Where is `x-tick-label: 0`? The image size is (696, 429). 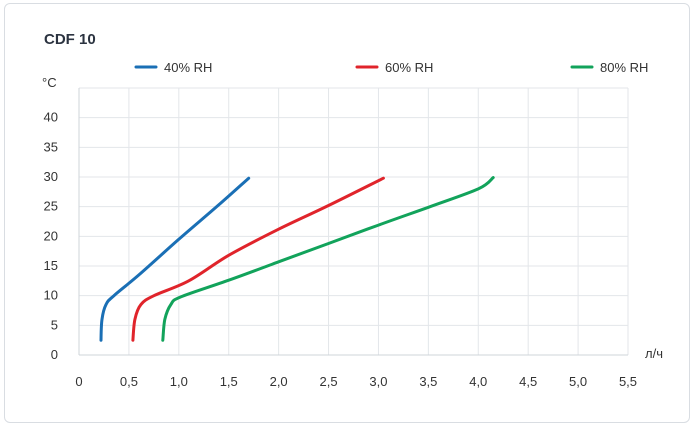
x-tick-label: 0 is located at coordinates (78, 381).